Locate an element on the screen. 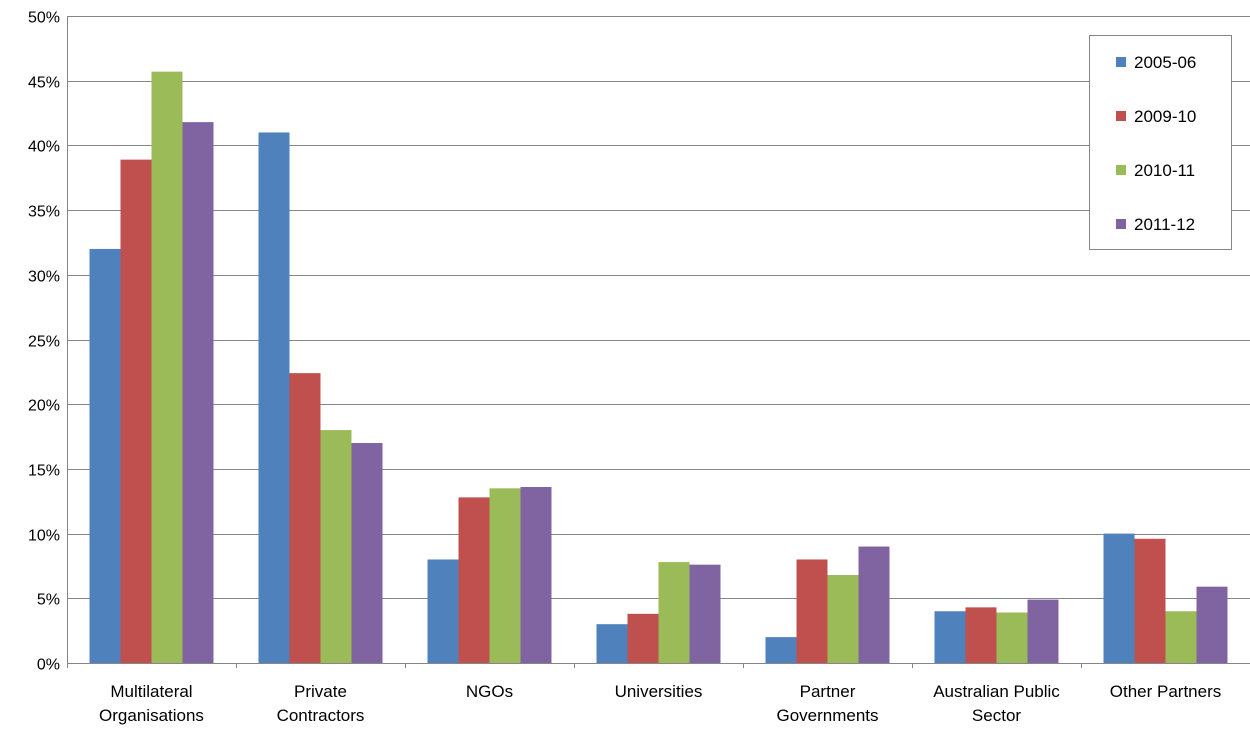 The image size is (1250, 731). x-category-label: Partner is located at coordinates (828, 691).